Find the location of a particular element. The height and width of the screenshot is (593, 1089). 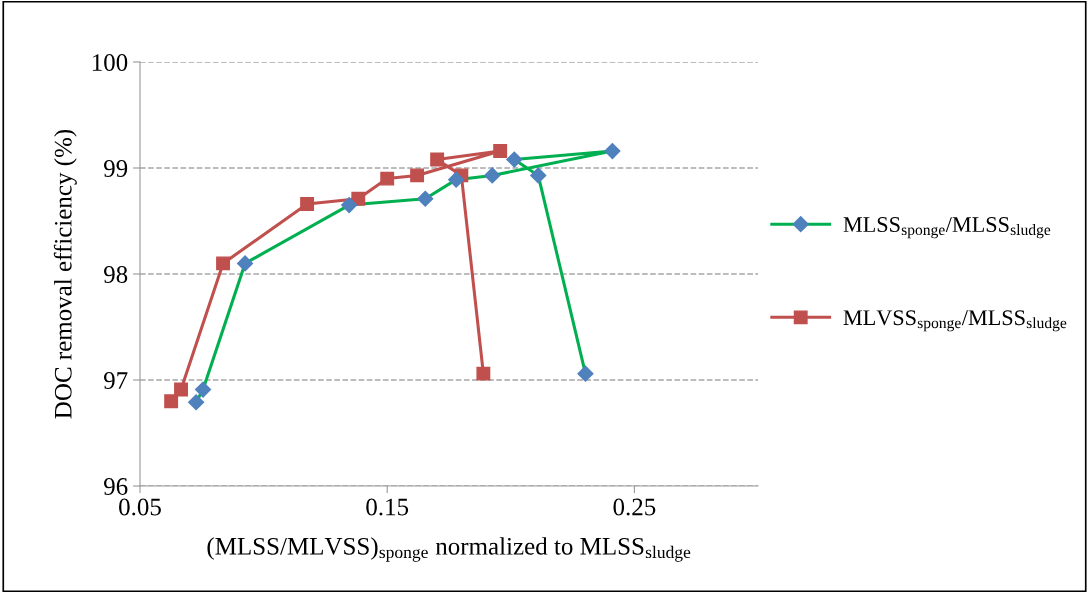

y-tick-label: 98 is located at coordinates (116, 274).